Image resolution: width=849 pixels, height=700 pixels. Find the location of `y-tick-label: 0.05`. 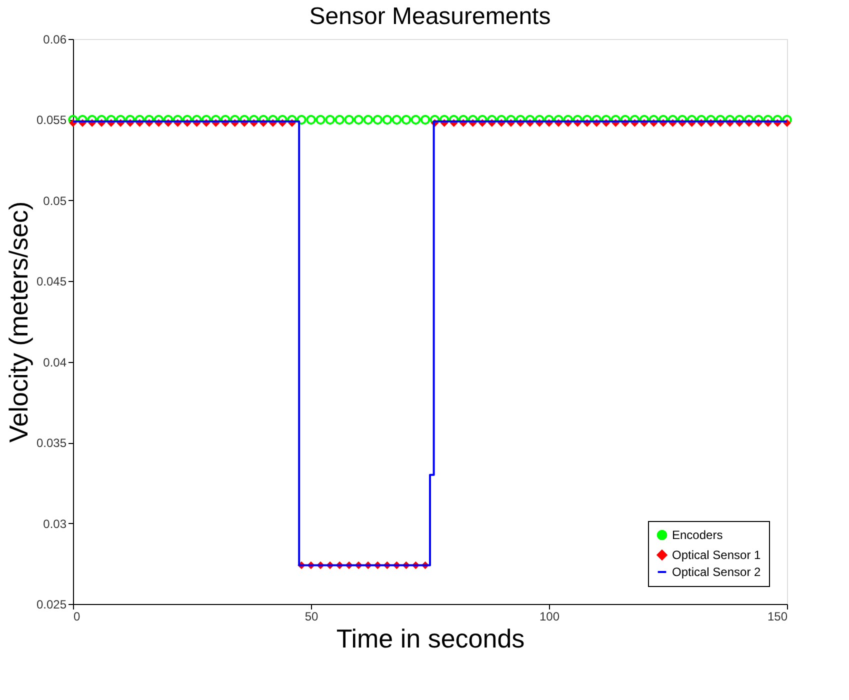

y-tick-label: 0.05 is located at coordinates (55, 201).